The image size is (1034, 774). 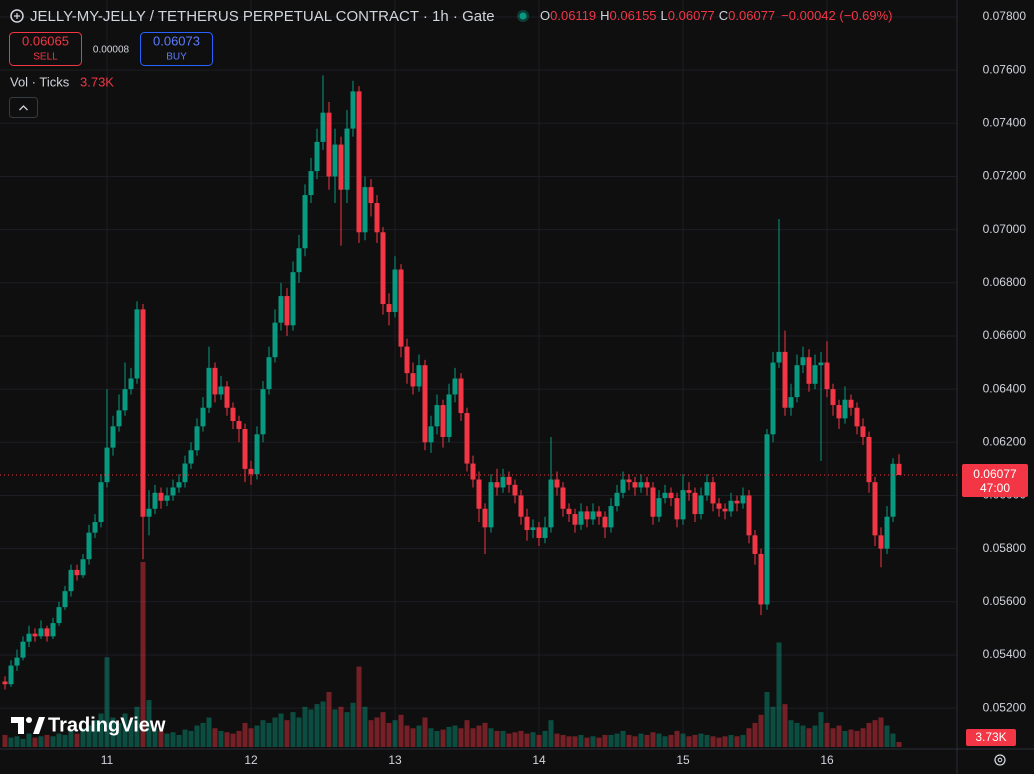 I want to click on x-tick-label: 16, so click(x=827, y=760).